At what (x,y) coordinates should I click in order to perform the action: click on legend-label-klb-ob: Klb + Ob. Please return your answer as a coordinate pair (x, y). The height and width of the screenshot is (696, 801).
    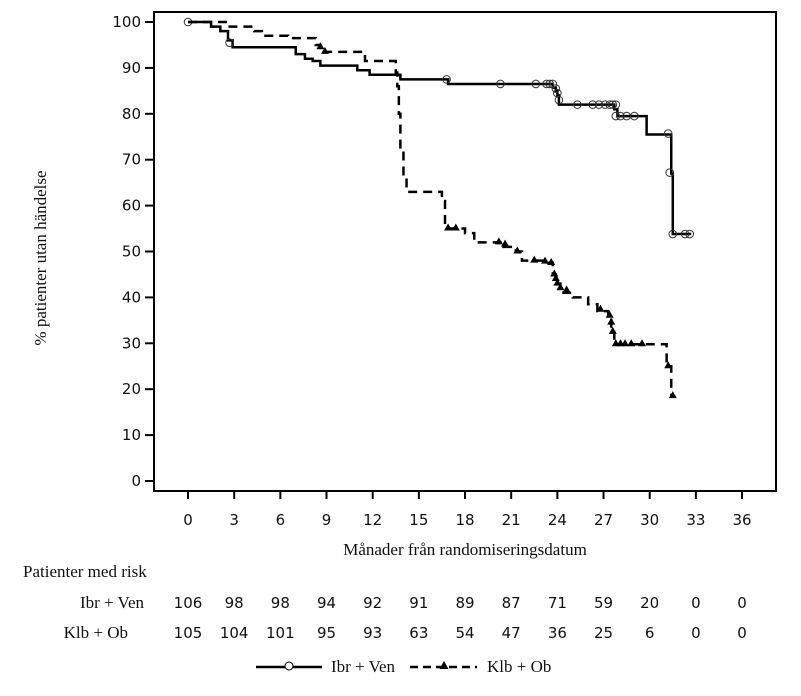
    Looking at the image, I should click on (519, 666).